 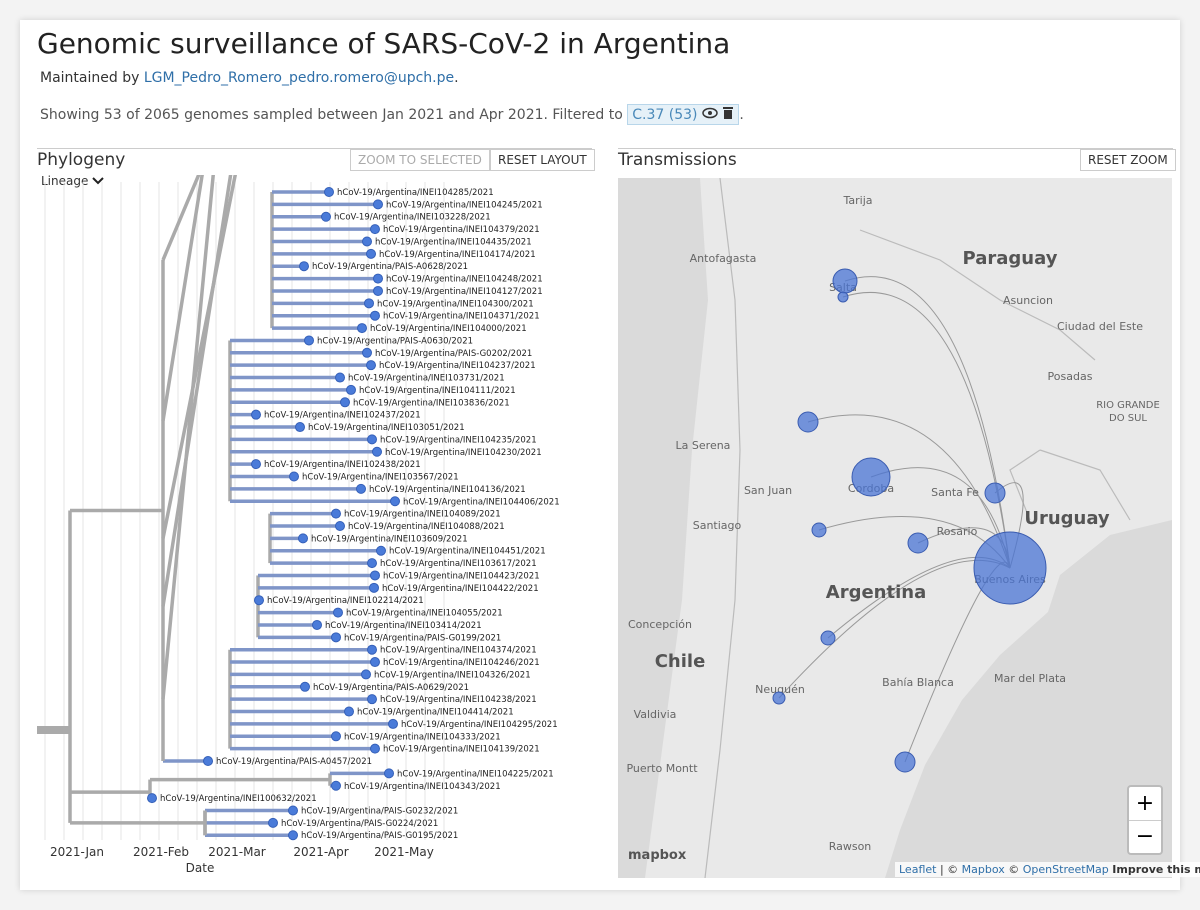 I want to click on tip-label: hCoV-19/Argentina/INEI103836/2021, so click(x=431, y=403).